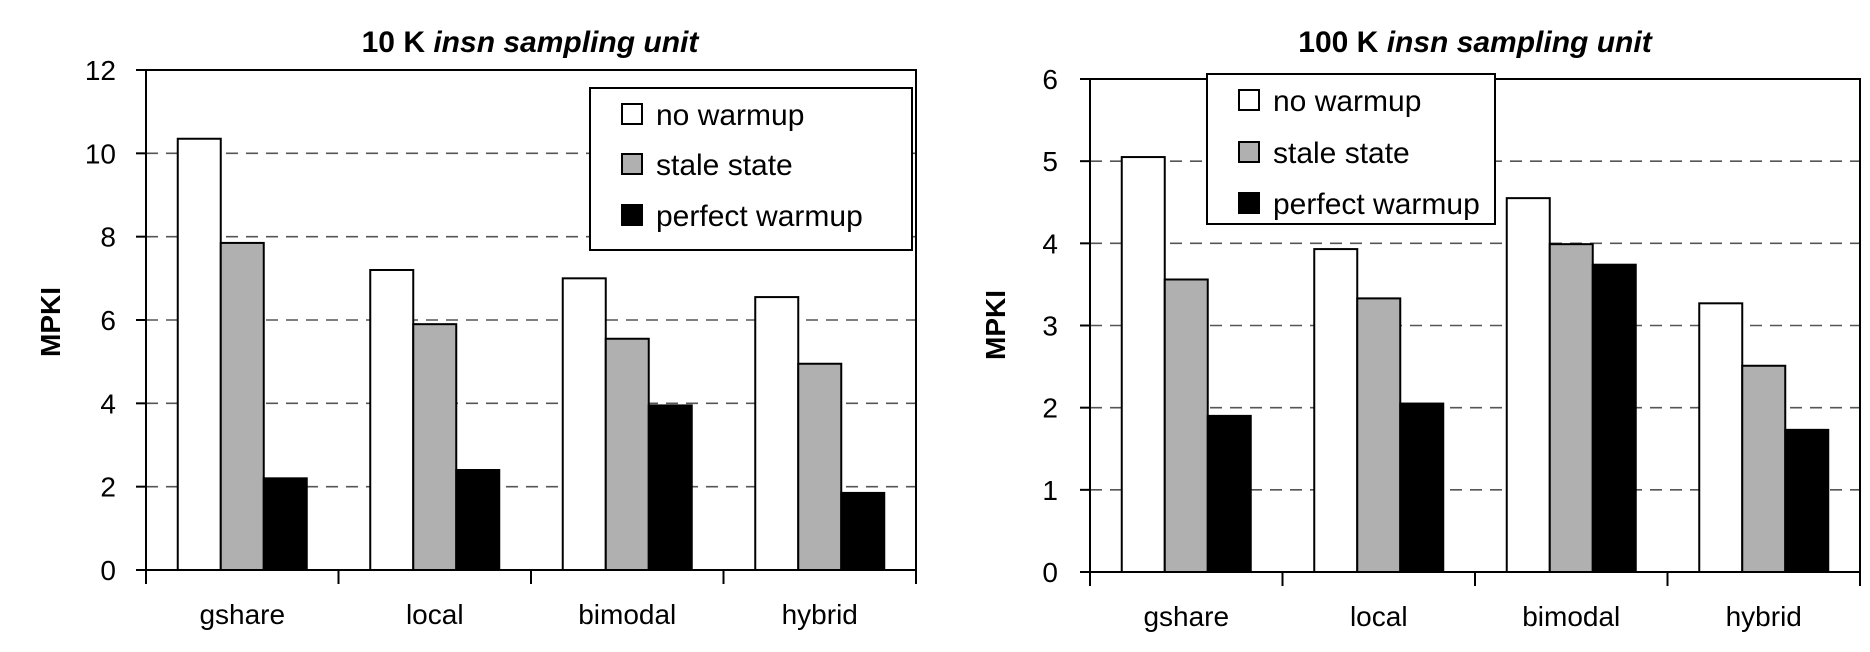  What do you see at coordinates (108, 237) in the screenshot?
I see `y-tick-label: 8` at bounding box center [108, 237].